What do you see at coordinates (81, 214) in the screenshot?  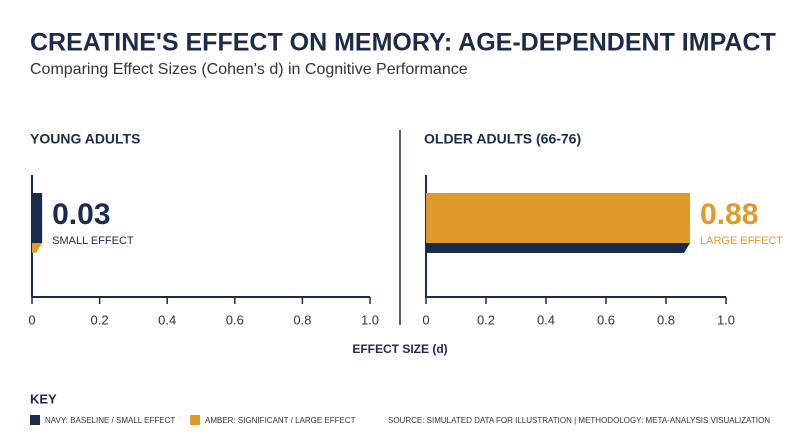 I see `value-label: 0.03` at bounding box center [81, 214].